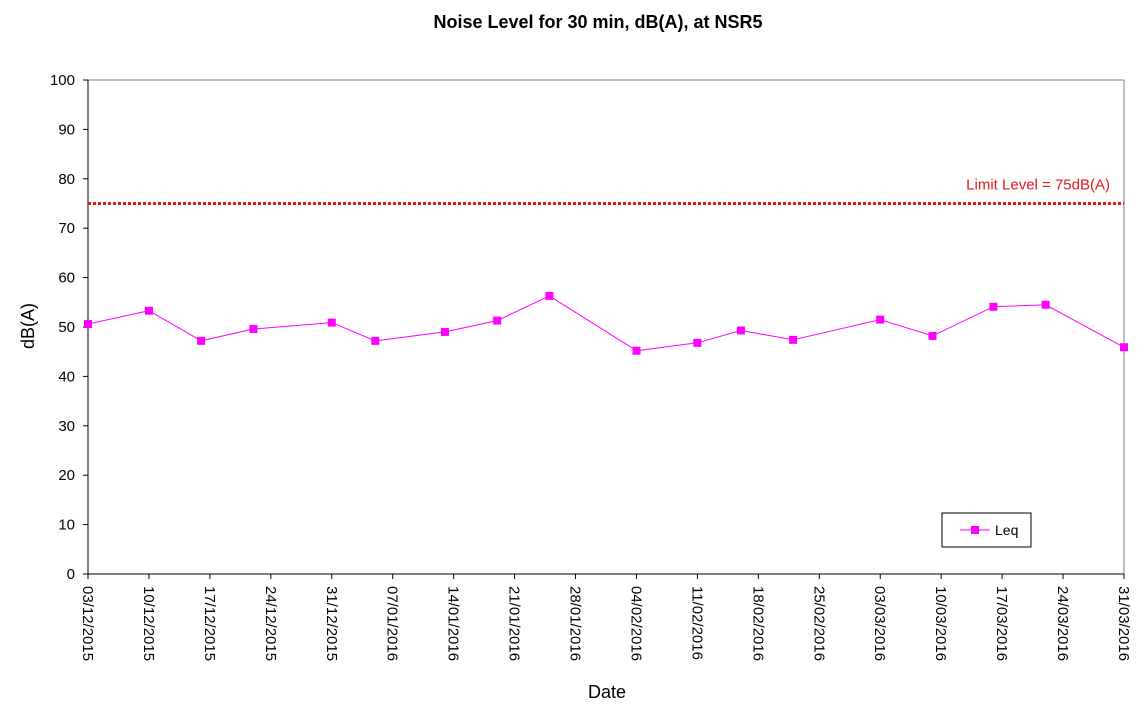  What do you see at coordinates (1062, 623) in the screenshot?
I see `x-tick-label: 24/03/2016` at bounding box center [1062, 623].